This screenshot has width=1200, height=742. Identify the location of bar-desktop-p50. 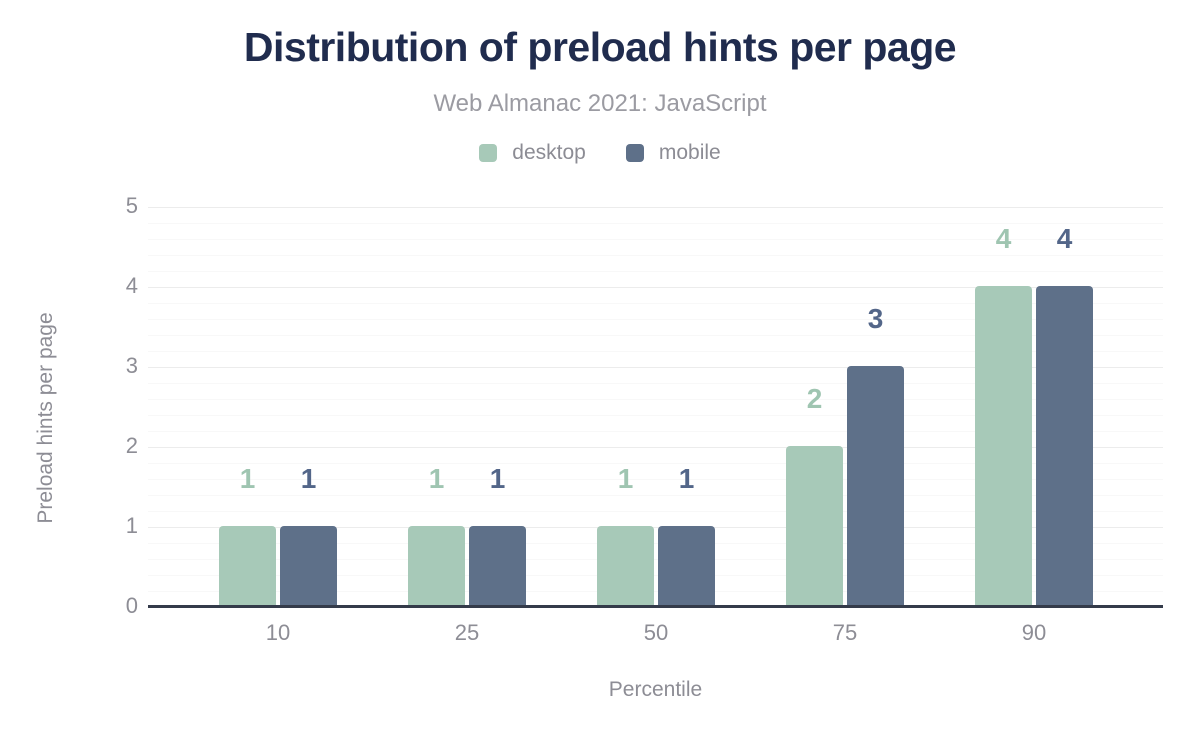
(625, 566).